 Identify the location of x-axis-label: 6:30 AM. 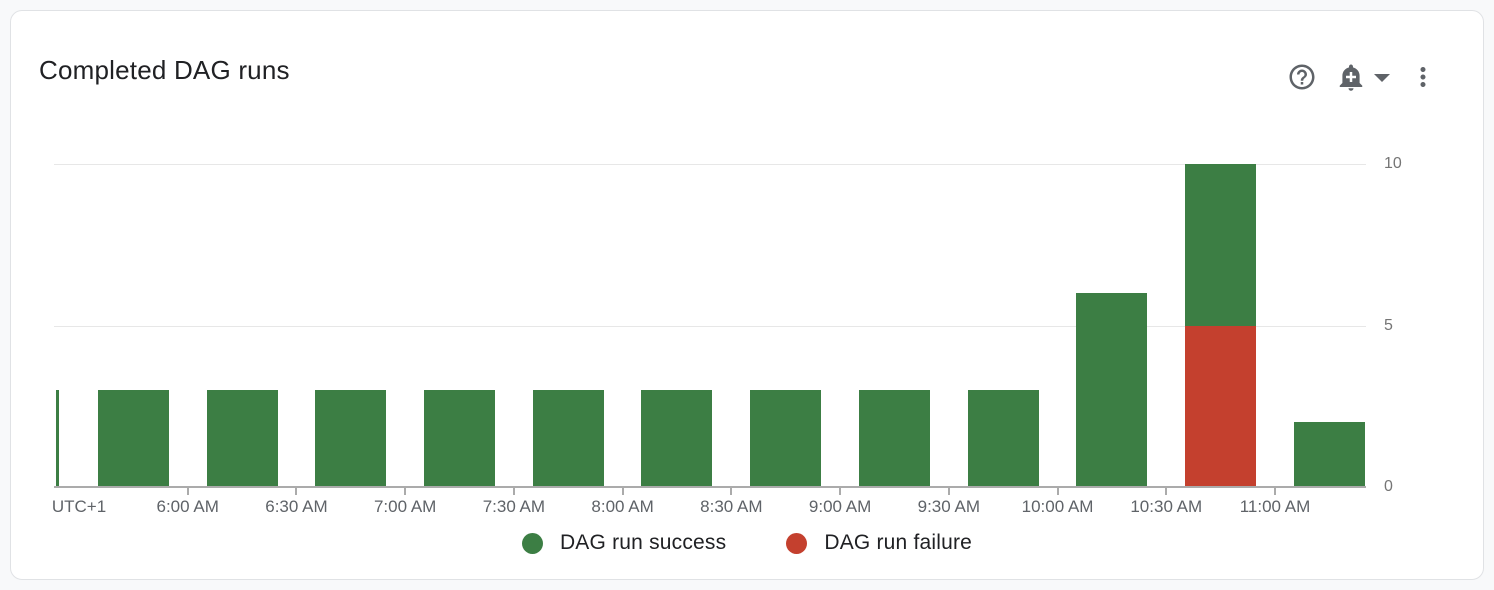
(296, 506).